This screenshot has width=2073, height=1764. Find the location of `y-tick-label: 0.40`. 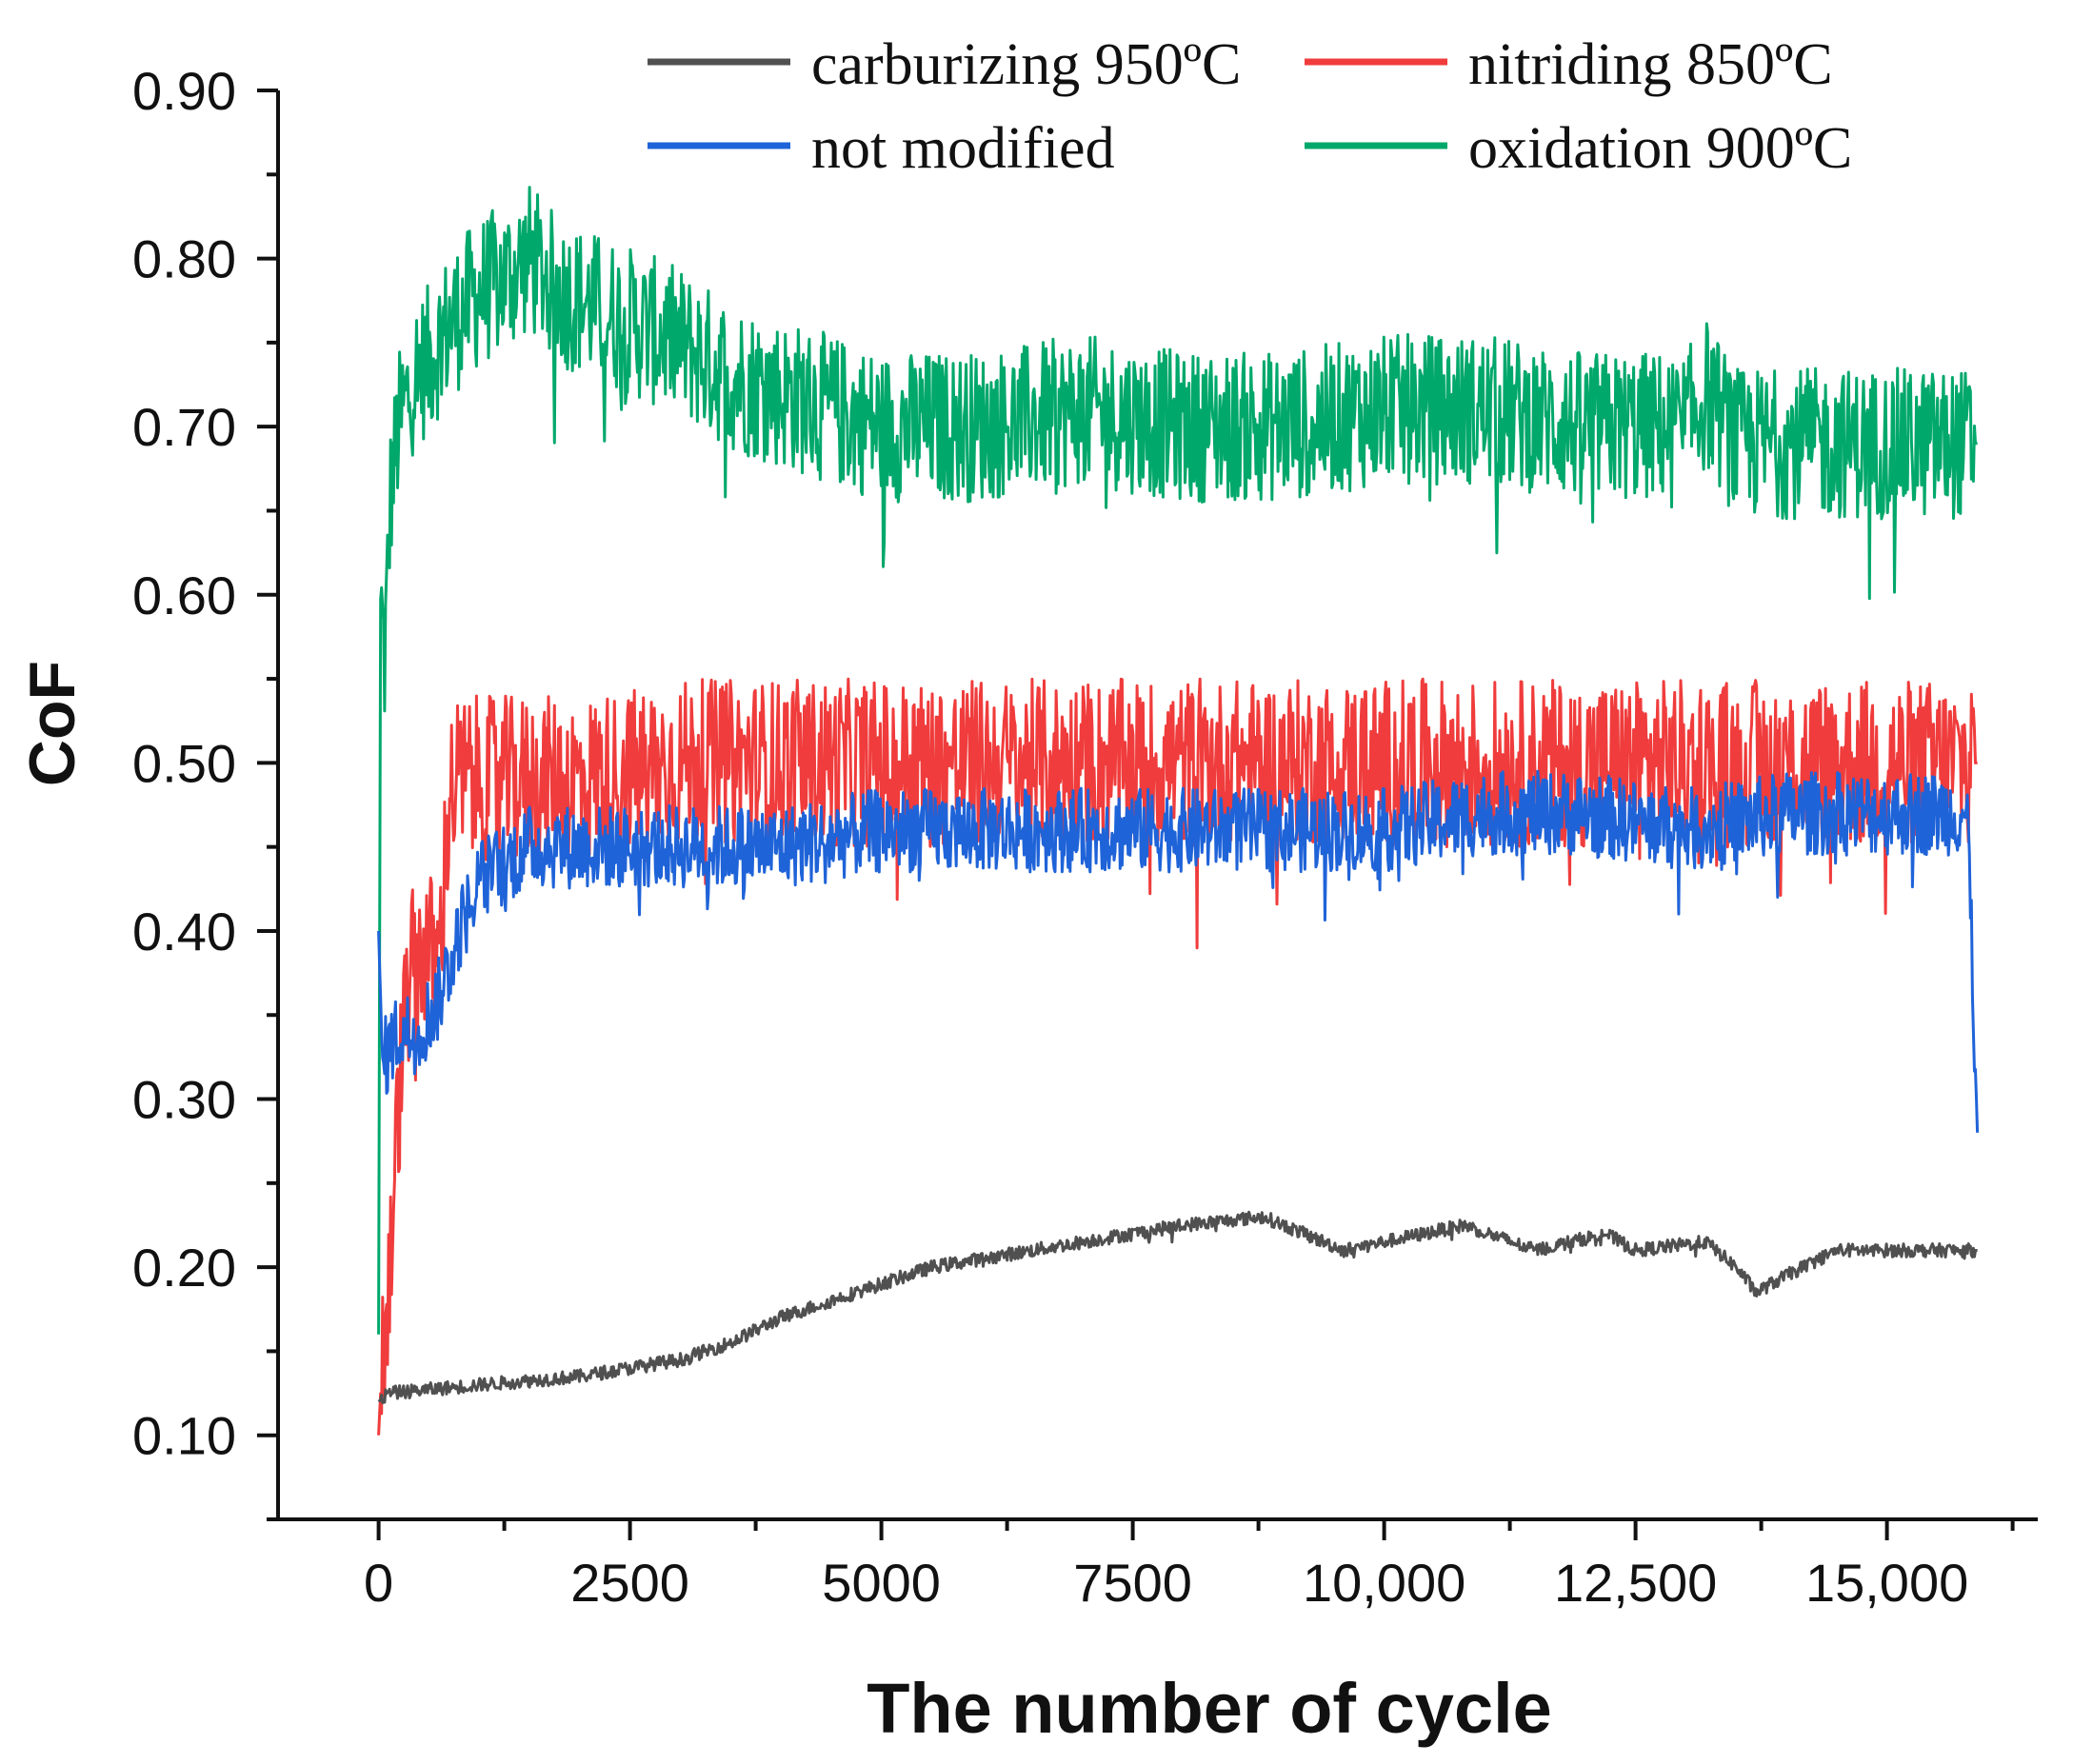

y-tick-label: 0.40 is located at coordinates (184, 931).